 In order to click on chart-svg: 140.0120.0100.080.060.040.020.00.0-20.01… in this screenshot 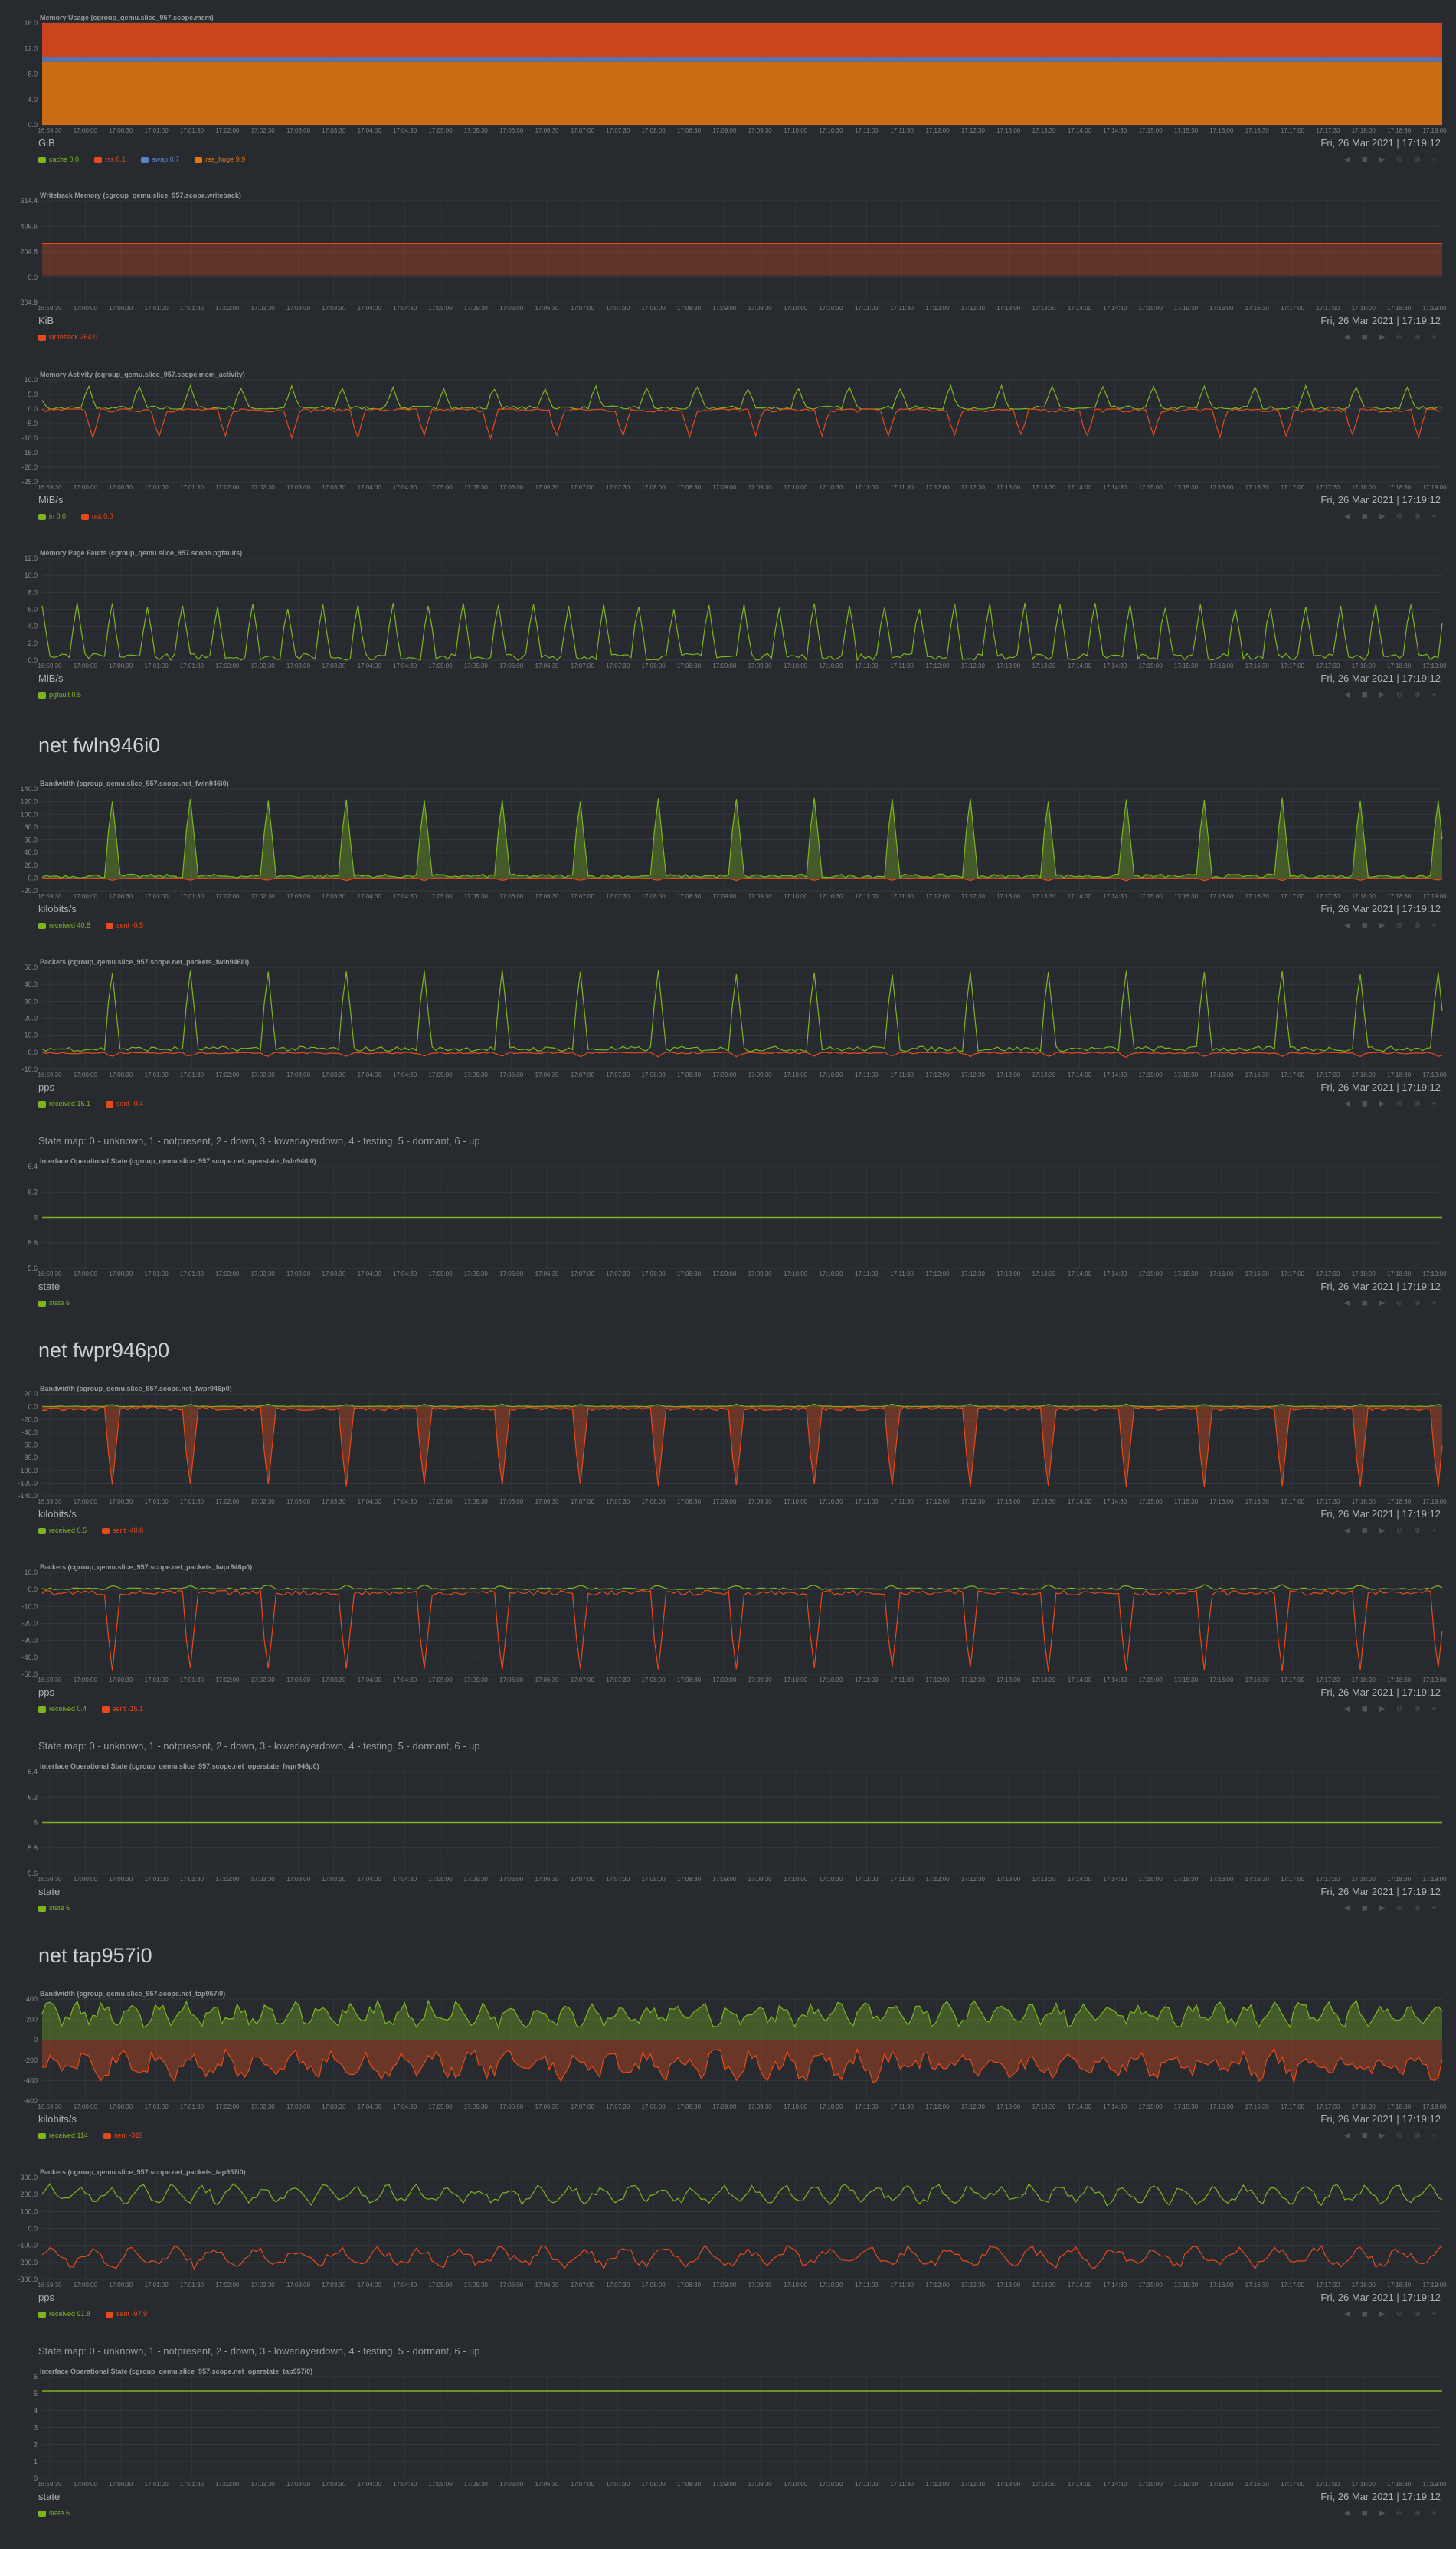, I will do `click(728, 843)`.